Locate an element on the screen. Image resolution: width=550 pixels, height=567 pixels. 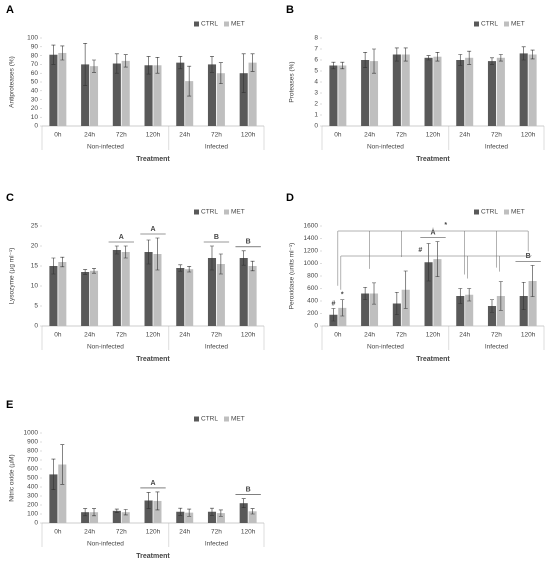
y-tick-label: 2 is located at coordinates (316, 104).